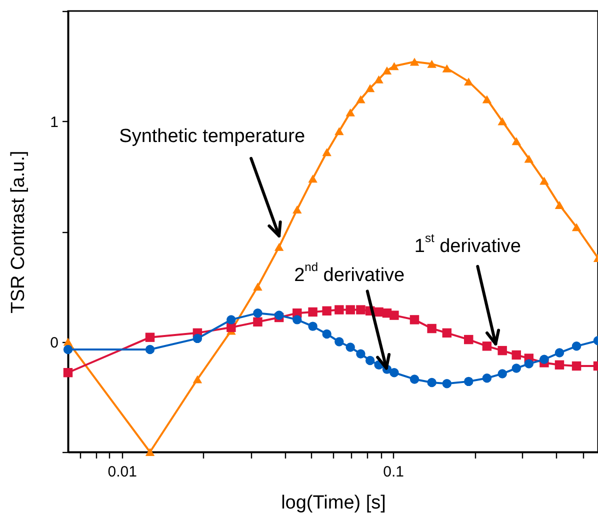 The width and height of the screenshot is (598, 525). I want to click on y-tick-label: 0, so click(54, 343).